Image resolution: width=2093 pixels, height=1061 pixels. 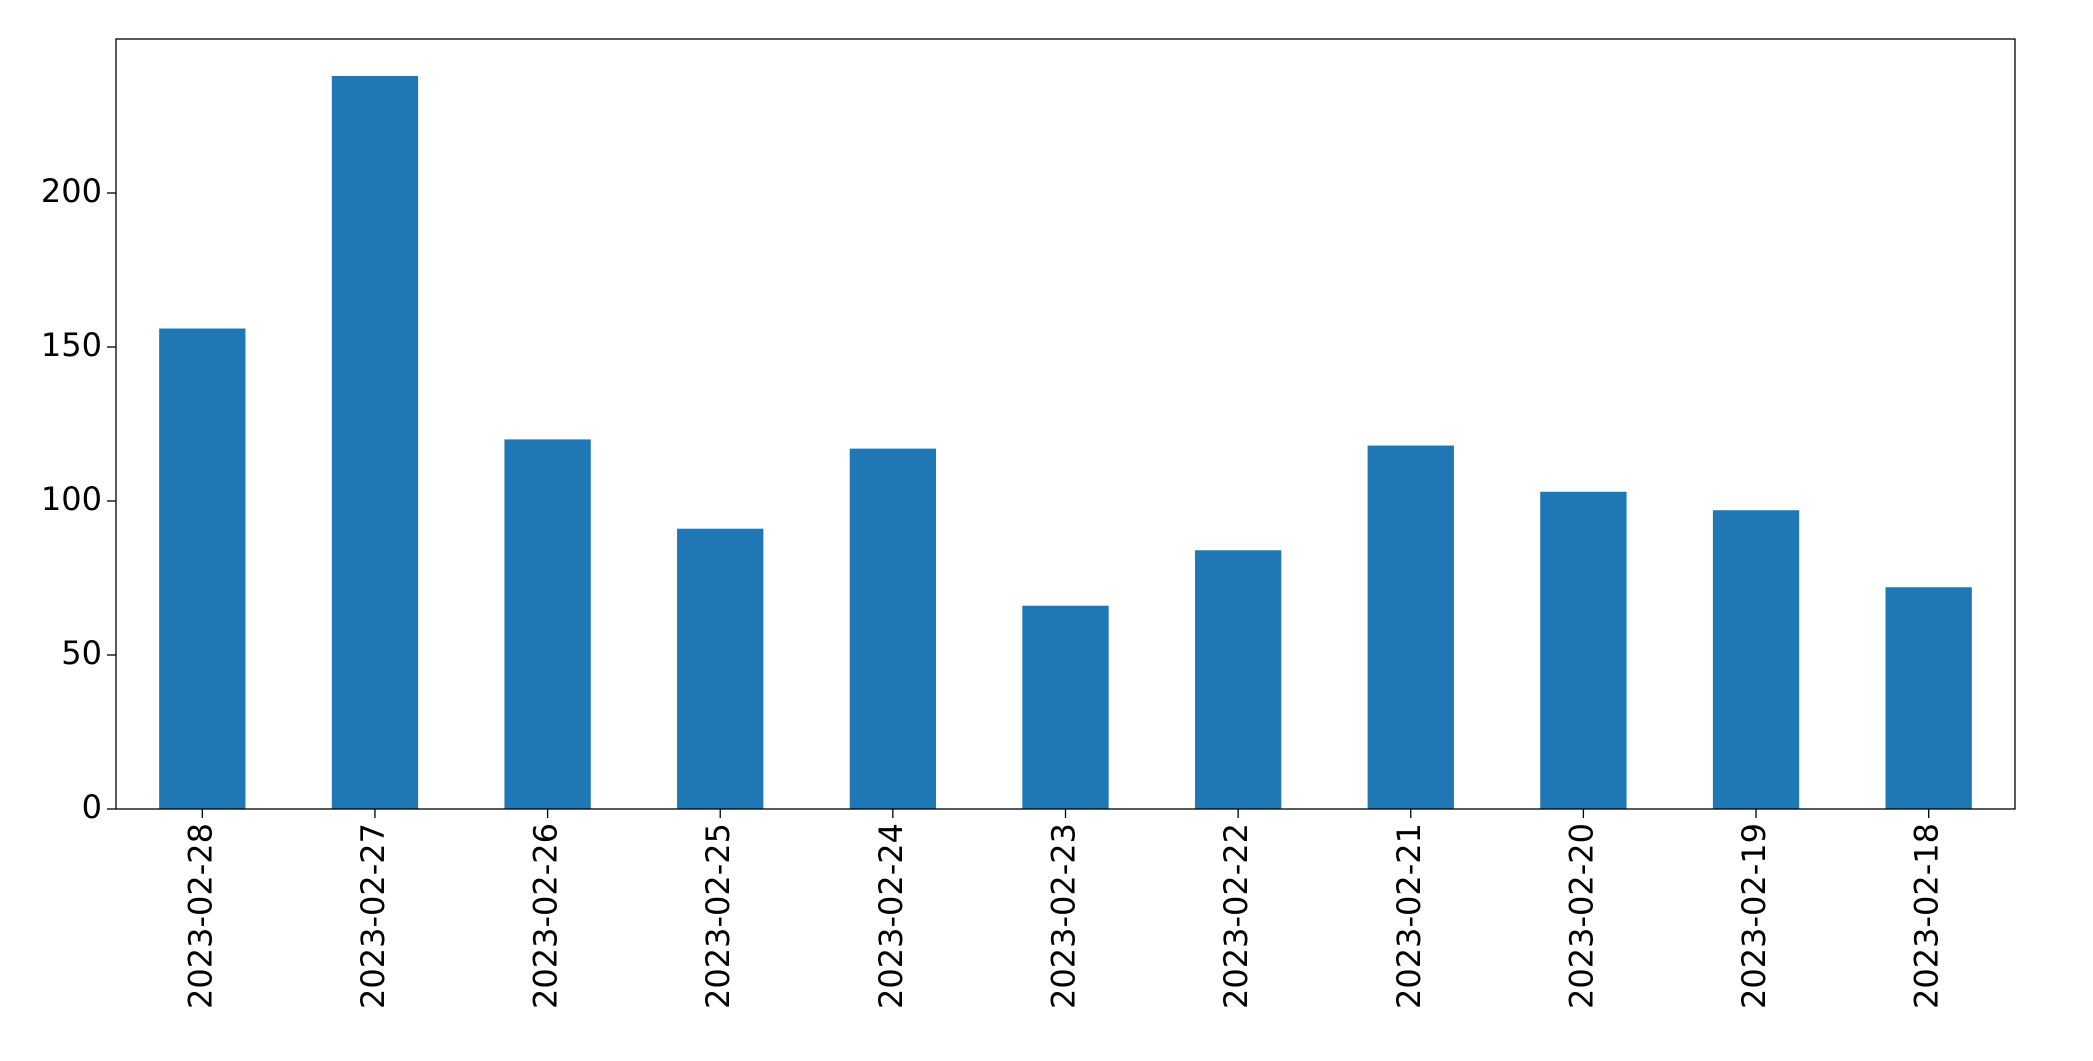 What do you see at coordinates (1754, 916) in the screenshot?
I see `x-tick-label: 2023-02-19` at bounding box center [1754, 916].